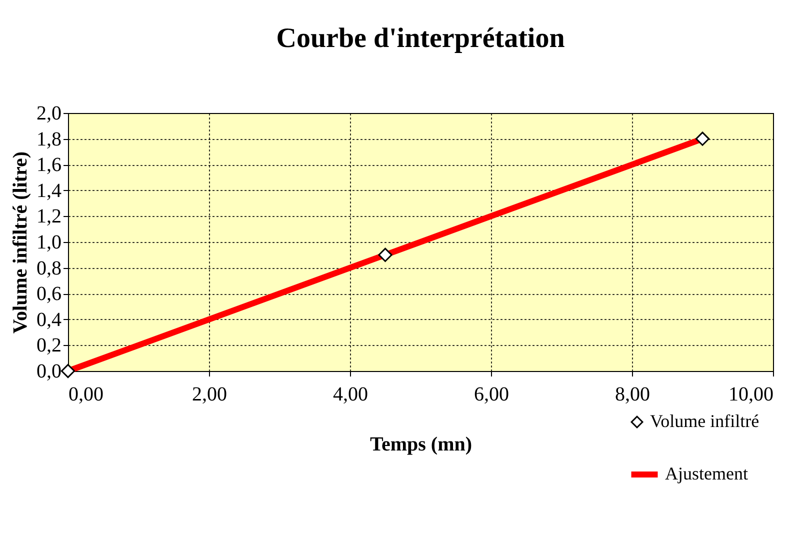 The width and height of the screenshot is (808, 545). Describe the element at coordinates (49, 113) in the screenshot. I see `y-tick-label: 2,0` at that location.